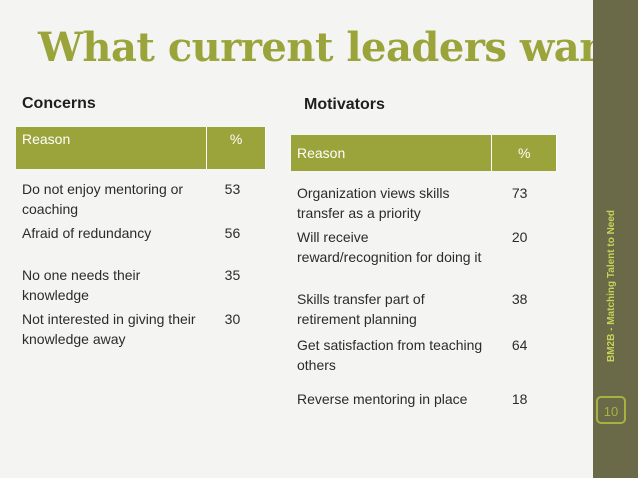  Describe the element at coordinates (232, 275) in the screenshot. I see `concerns-pct: 35` at that location.